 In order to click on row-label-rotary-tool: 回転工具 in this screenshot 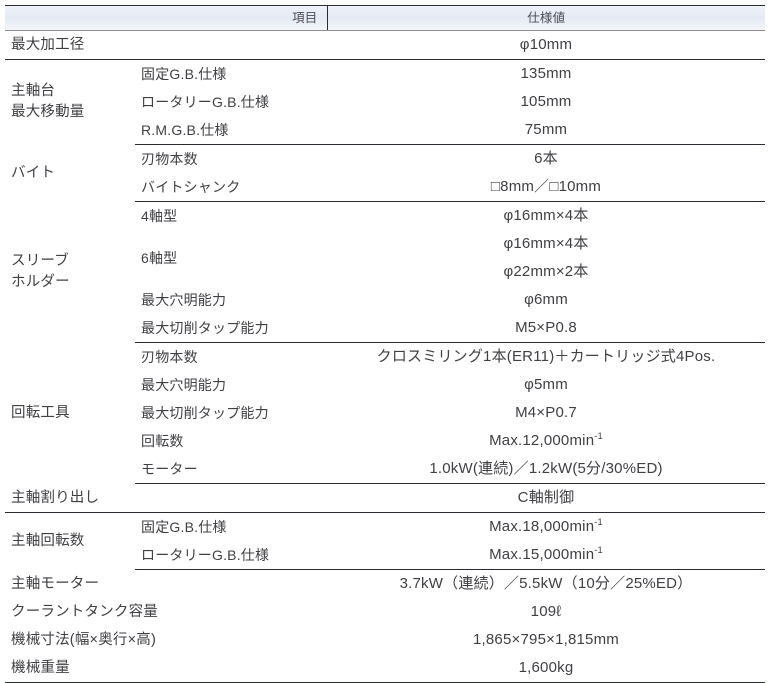, I will do `click(40, 412)`.